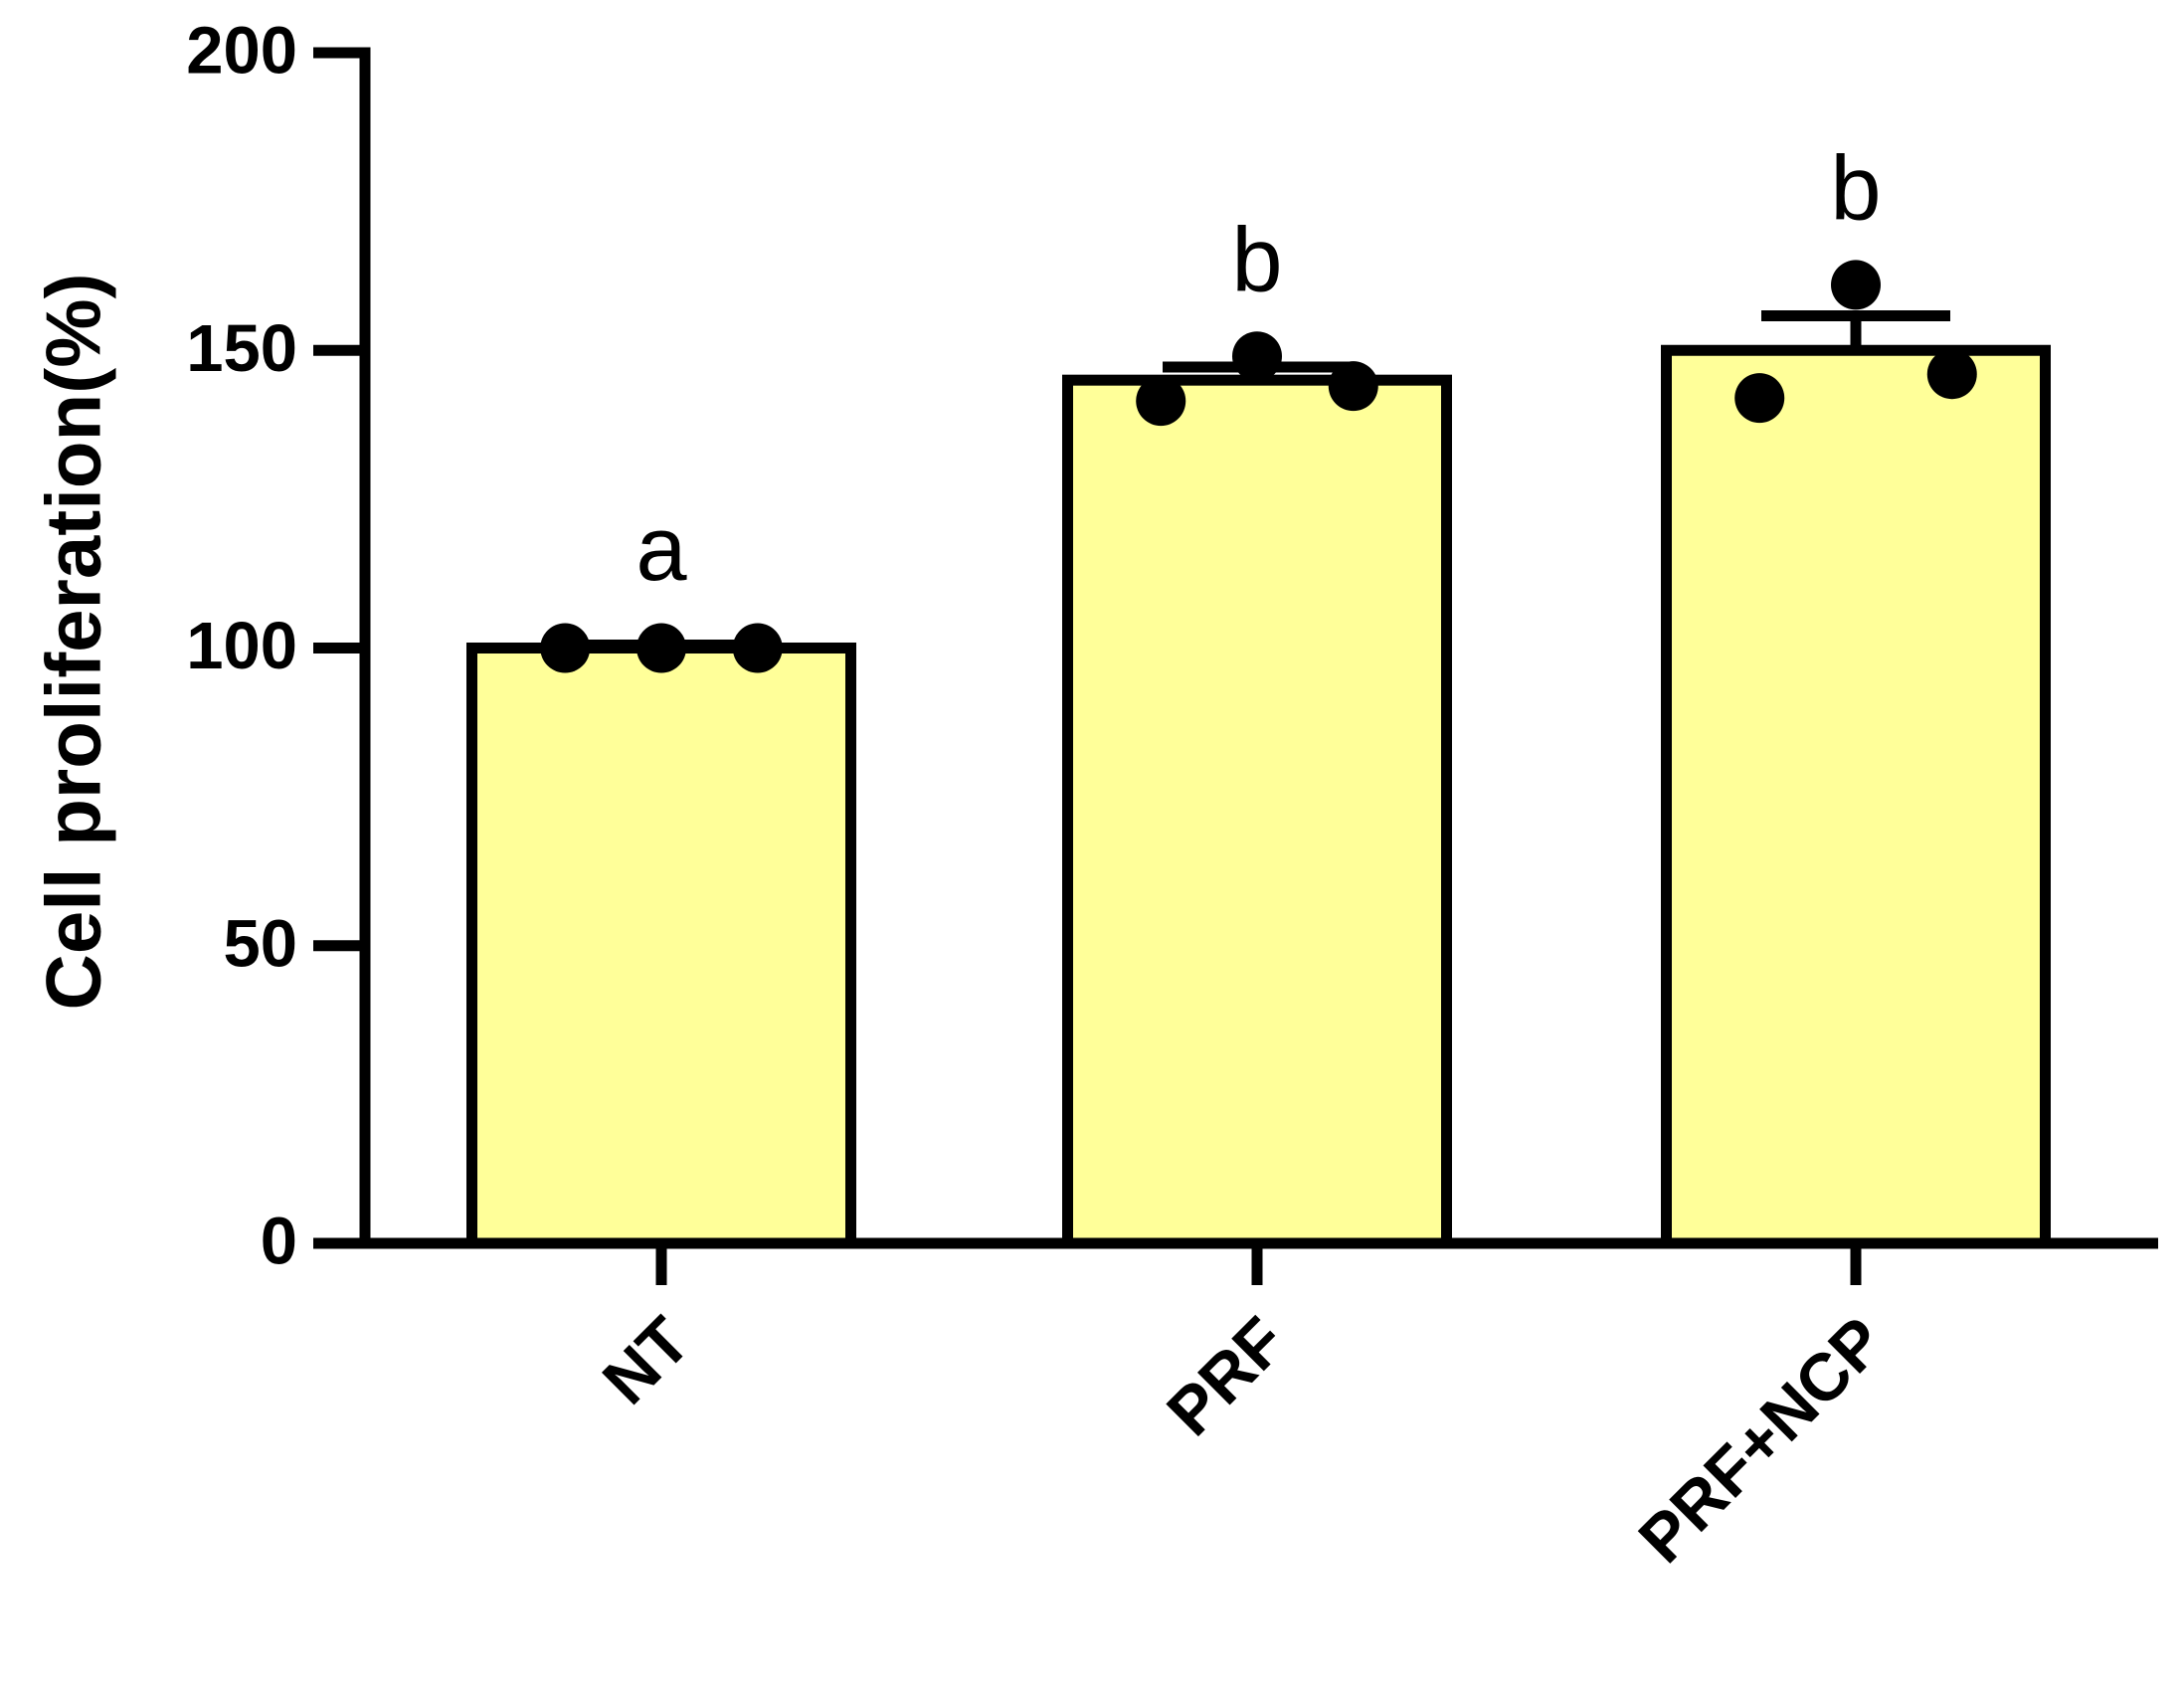  Describe the element at coordinates (260, 943) in the screenshot. I see `y-tick-label: 50` at that location.